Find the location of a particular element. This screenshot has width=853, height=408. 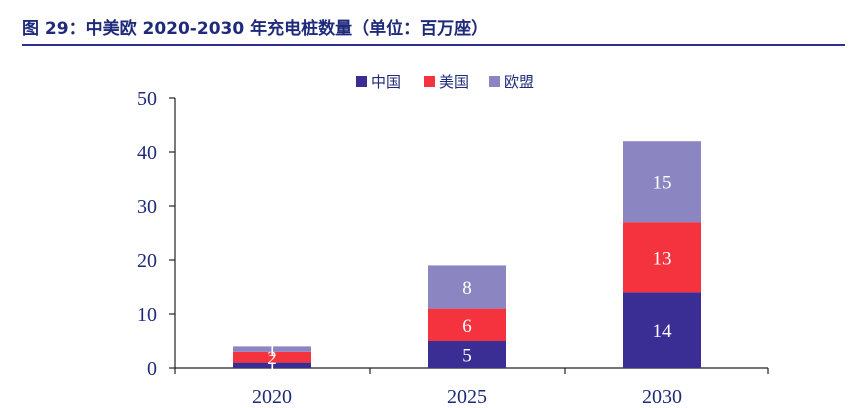

data-label: 5 is located at coordinates (467, 356).